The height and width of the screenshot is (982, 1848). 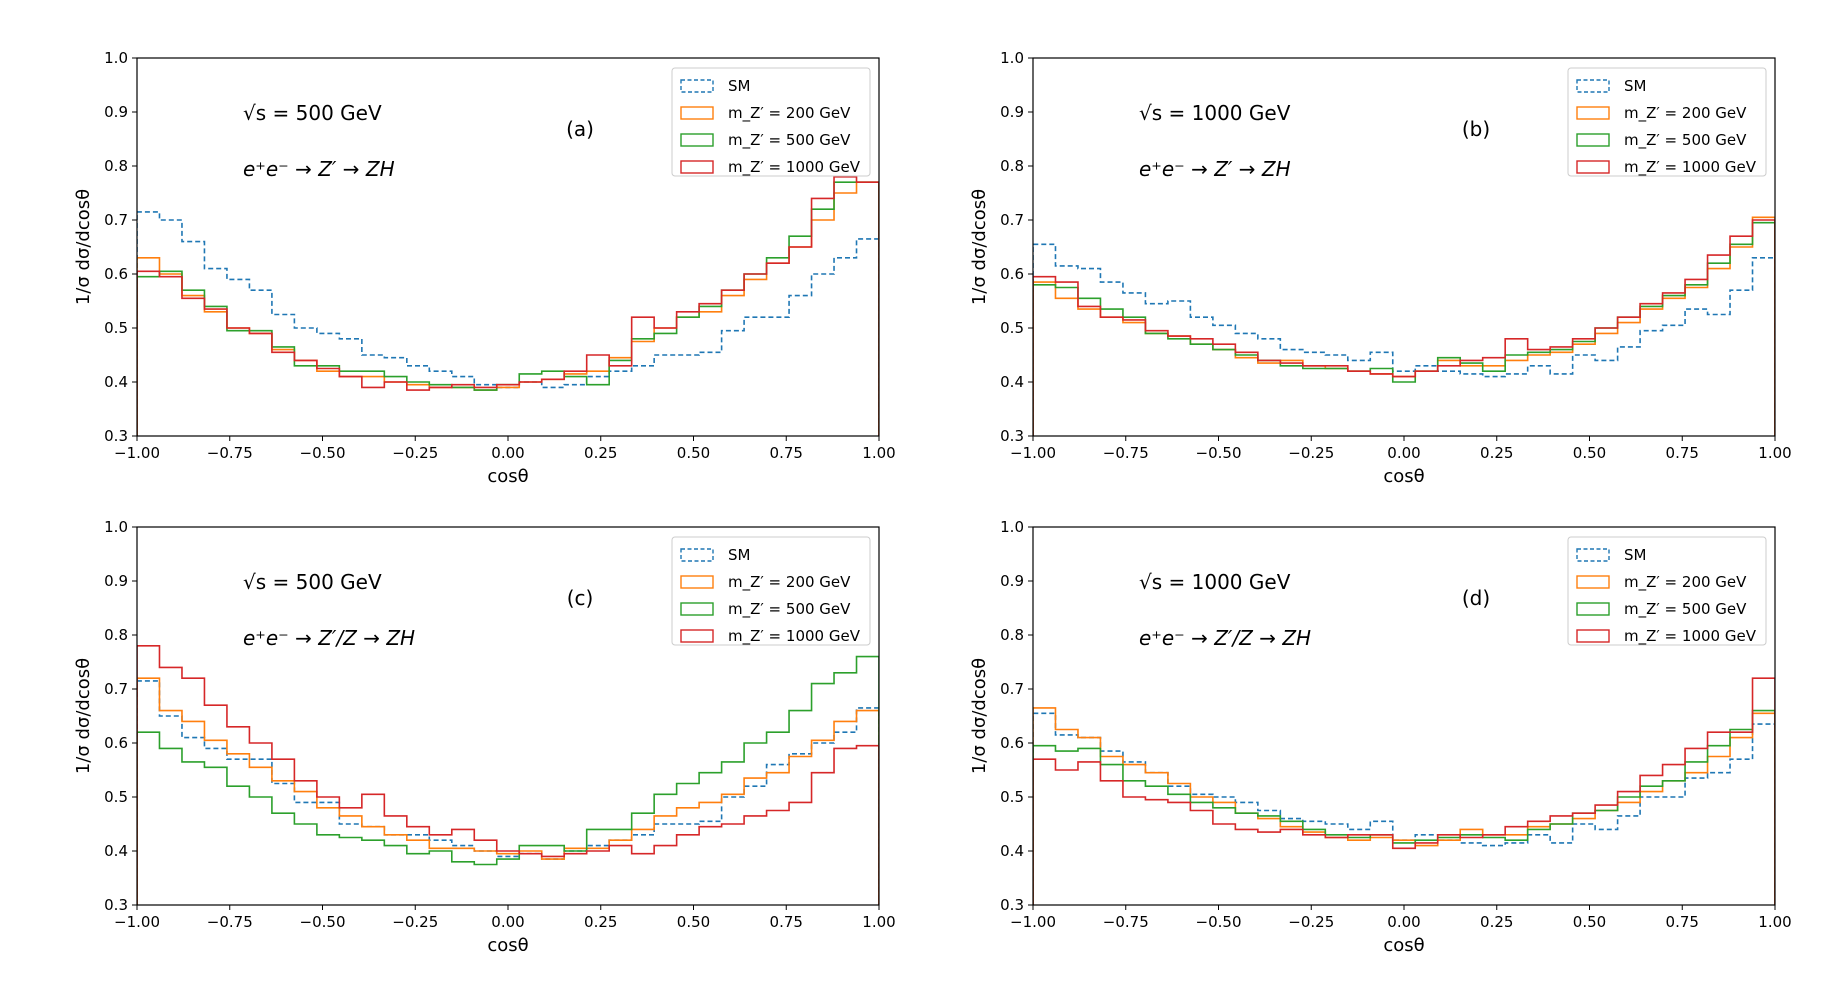 What do you see at coordinates (1215, 582) in the screenshot?
I see `sqrt-s-annotation: √s = 1000 GeV` at bounding box center [1215, 582].